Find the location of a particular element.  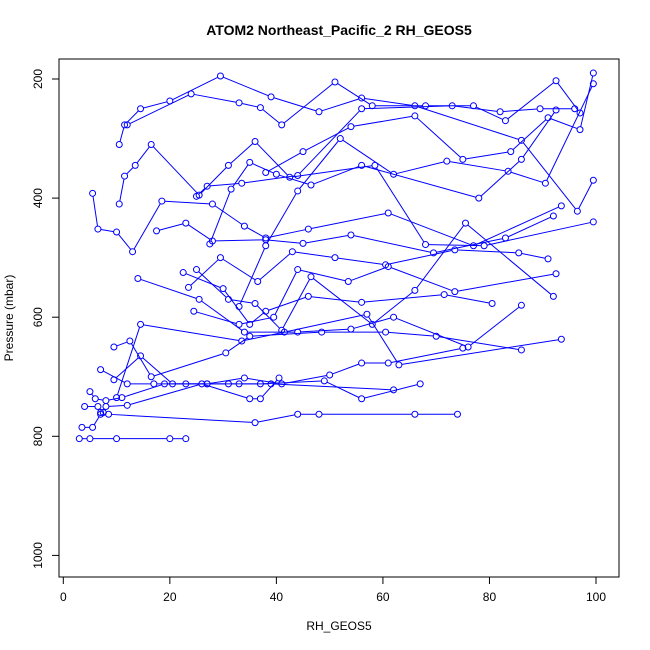

y-axis: 200 400 600 800 1000 is located at coordinates (45, 319).